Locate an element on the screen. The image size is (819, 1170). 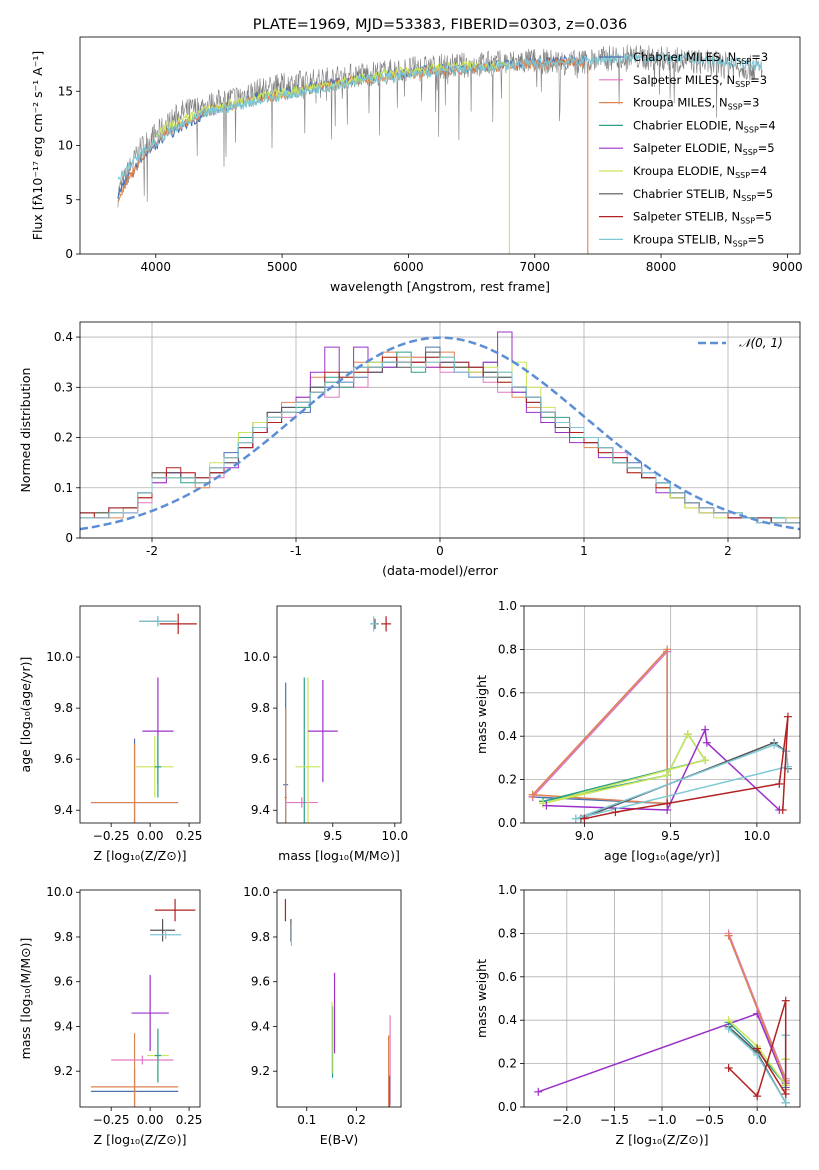
y-tick-label: 9.2 is located at coordinates (260, 1071).